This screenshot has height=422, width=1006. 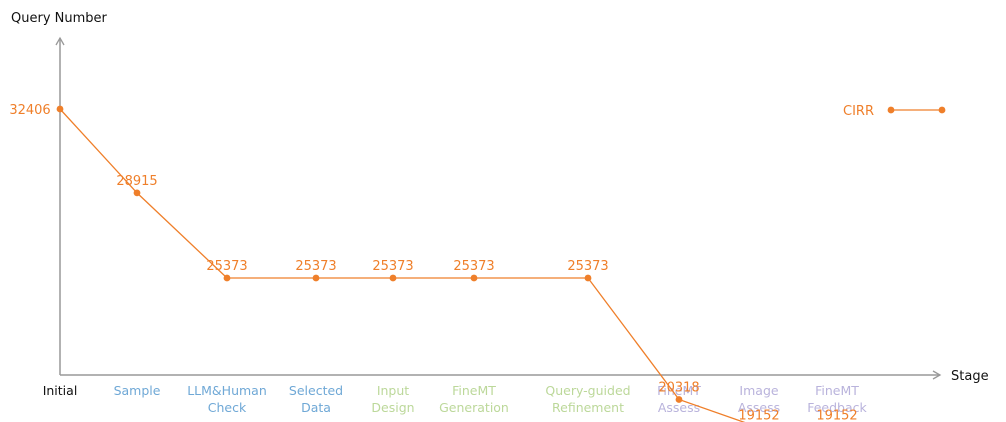 What do you see at coordinates (316, 390) in the screenshot?
I see `x-tick-label: Selected` at bounding box center [316, 390].